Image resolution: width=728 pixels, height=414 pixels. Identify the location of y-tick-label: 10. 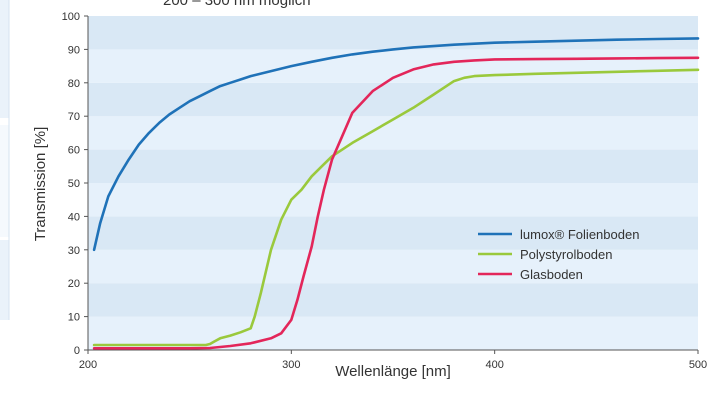
(74, 318).